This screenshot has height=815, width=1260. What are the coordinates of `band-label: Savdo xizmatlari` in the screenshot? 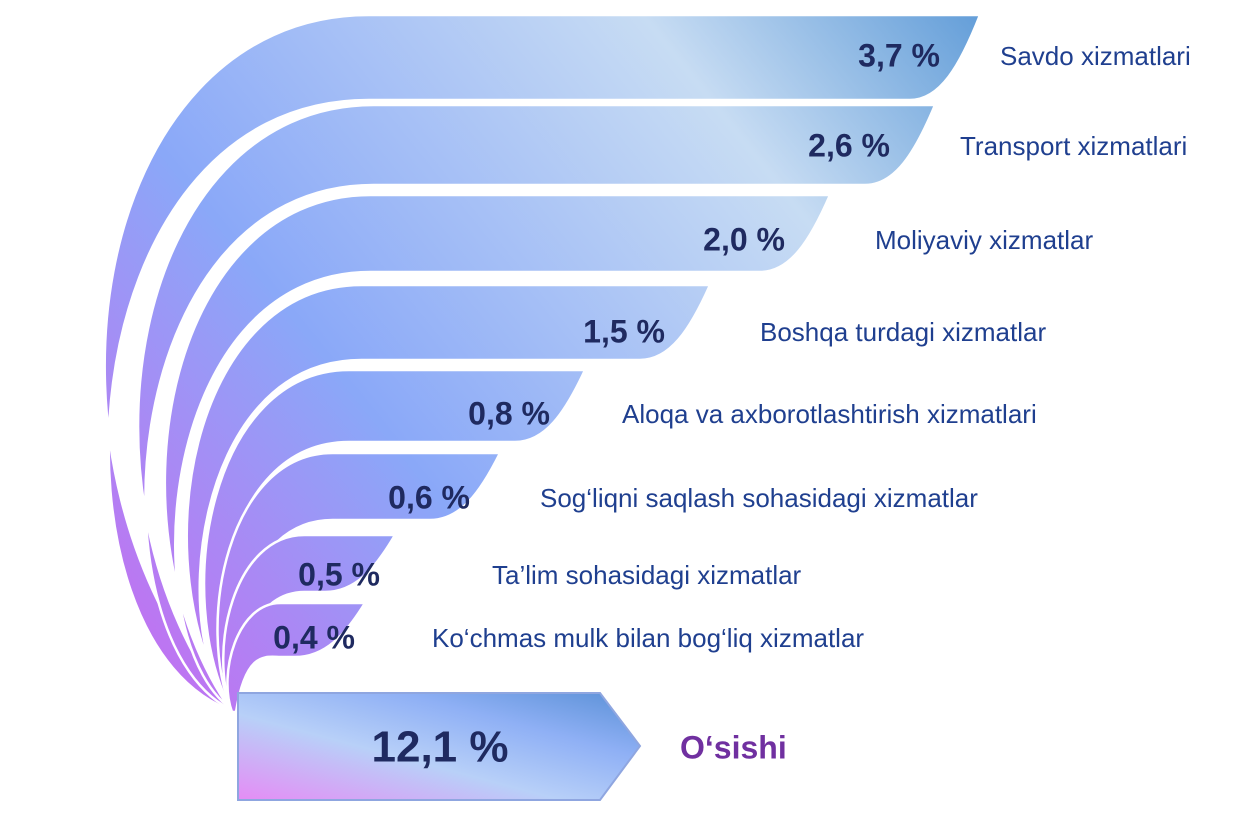 It's located at (1095, 56).